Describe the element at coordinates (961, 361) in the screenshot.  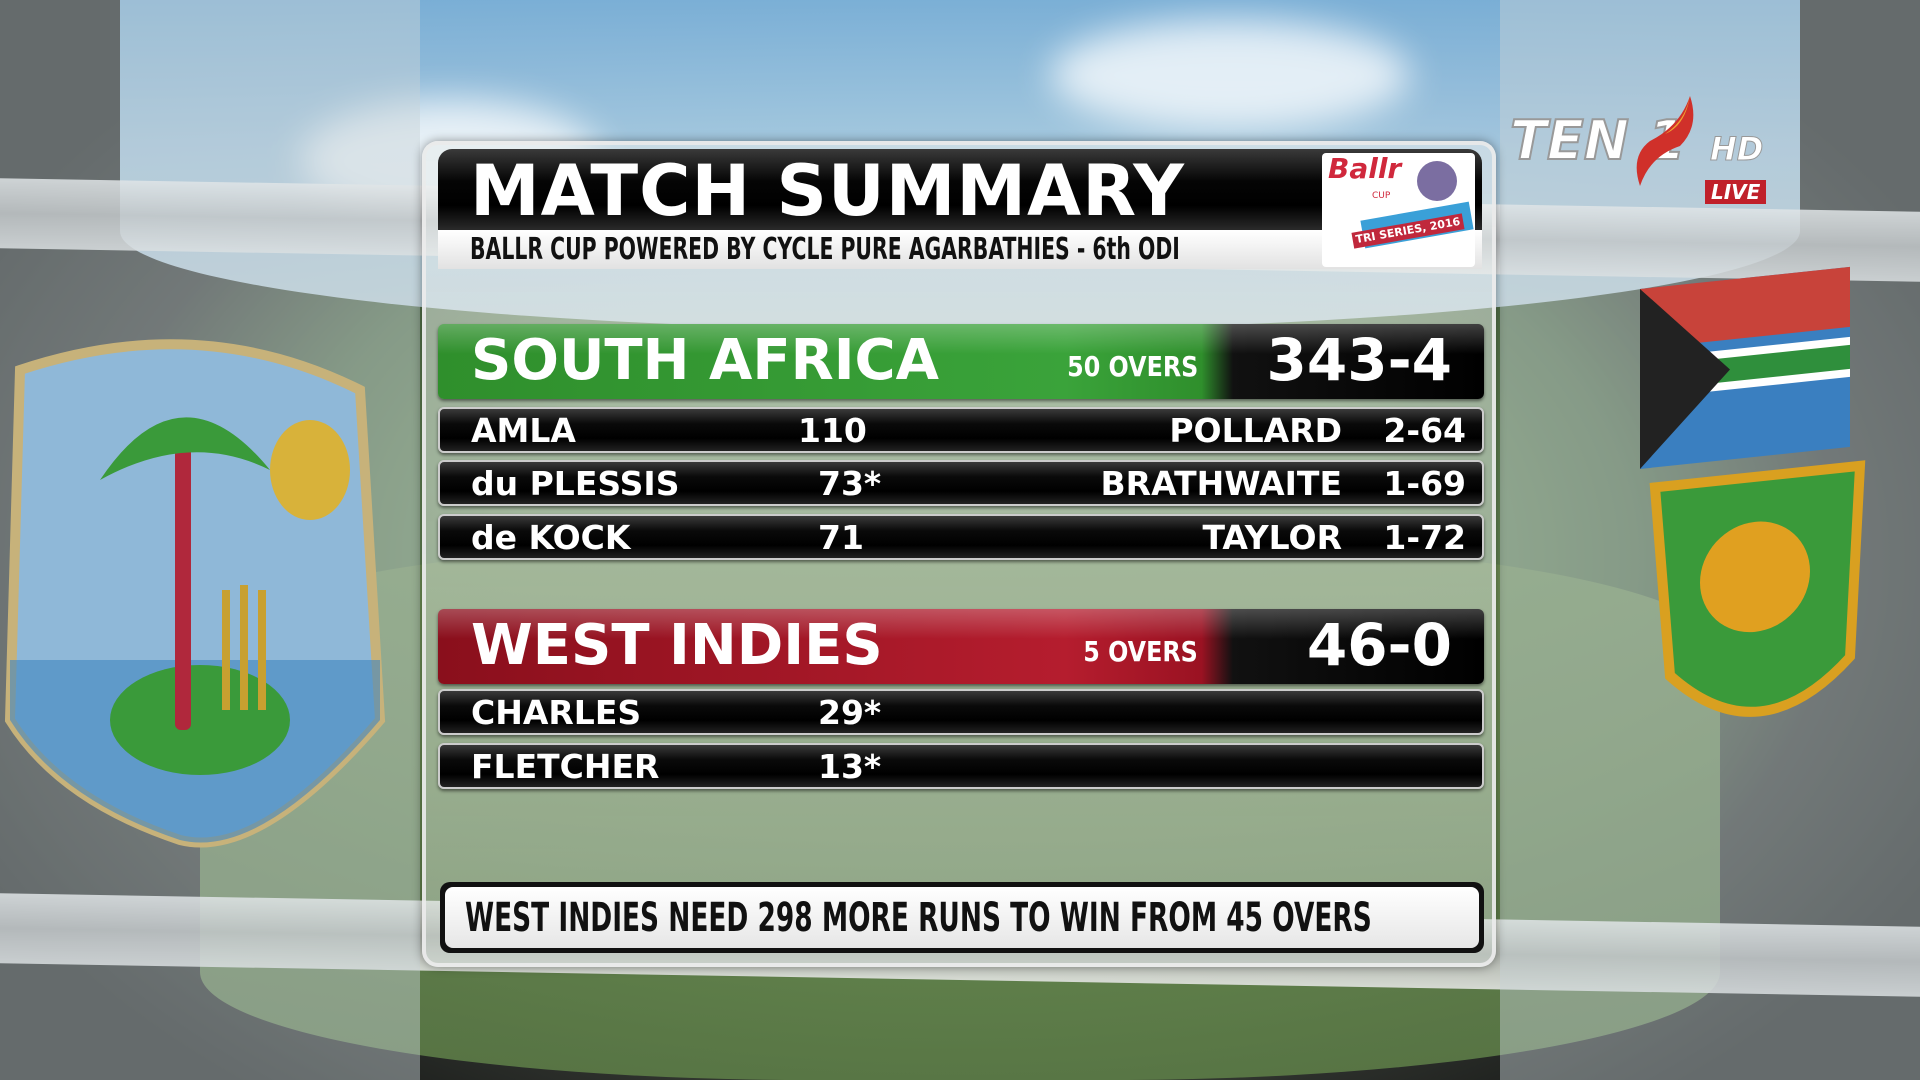
I see `team-bar-south-africa: SOUTH AFRICA 50 OVERS 343-4` at that location.